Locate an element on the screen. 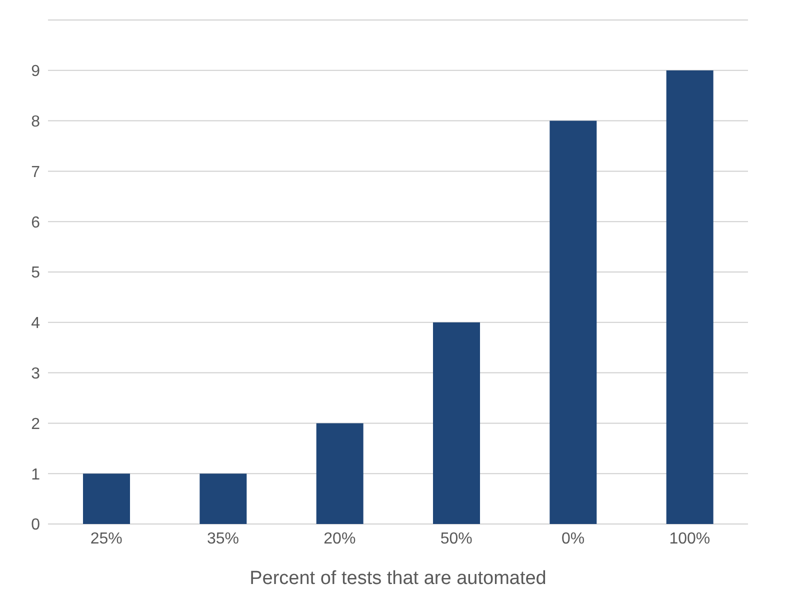  x-tick-label: 20% is located at coordinates (340, 539).